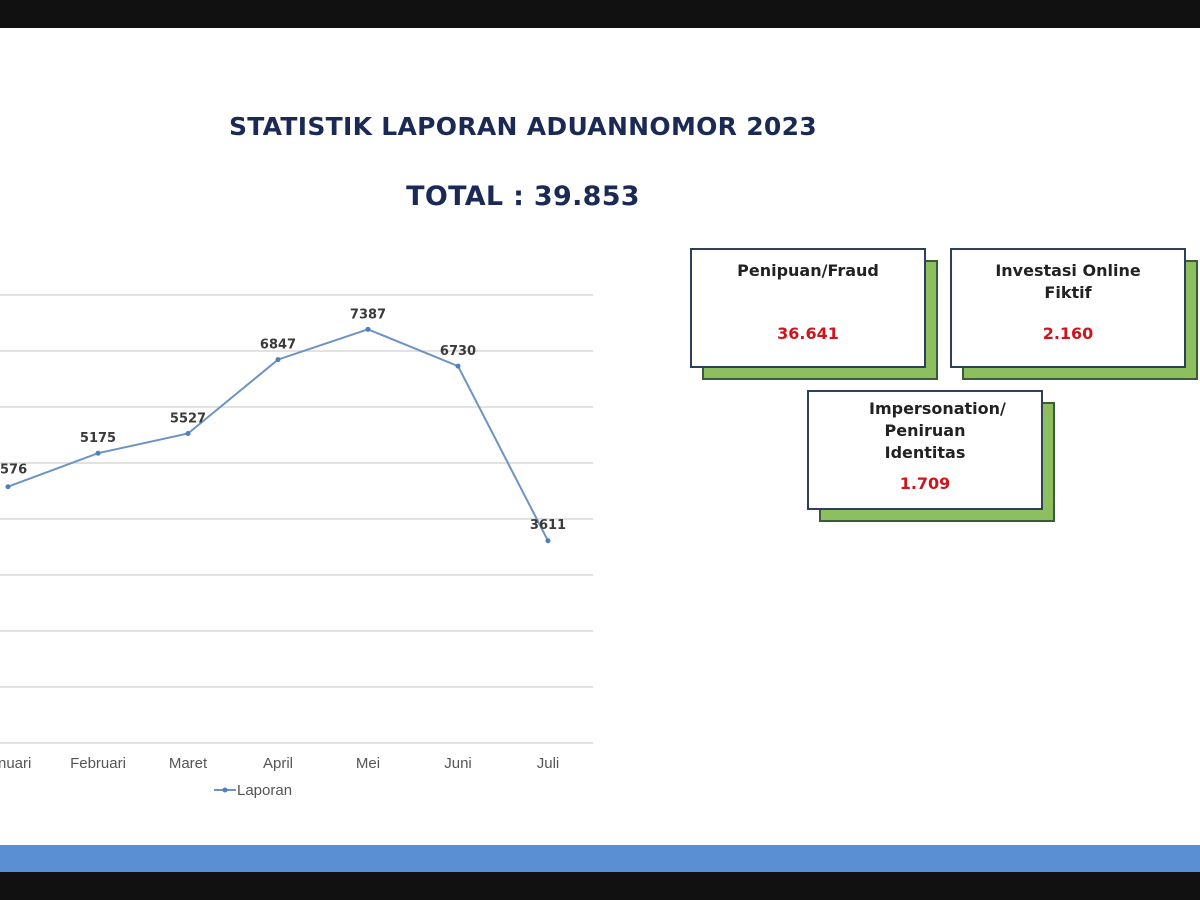 This screenshot has height=900, width=1200. What do you see at coordinates (600, 858) in the screenshot?
I see `footer-accent-strip` at bounding box center [600, 858].